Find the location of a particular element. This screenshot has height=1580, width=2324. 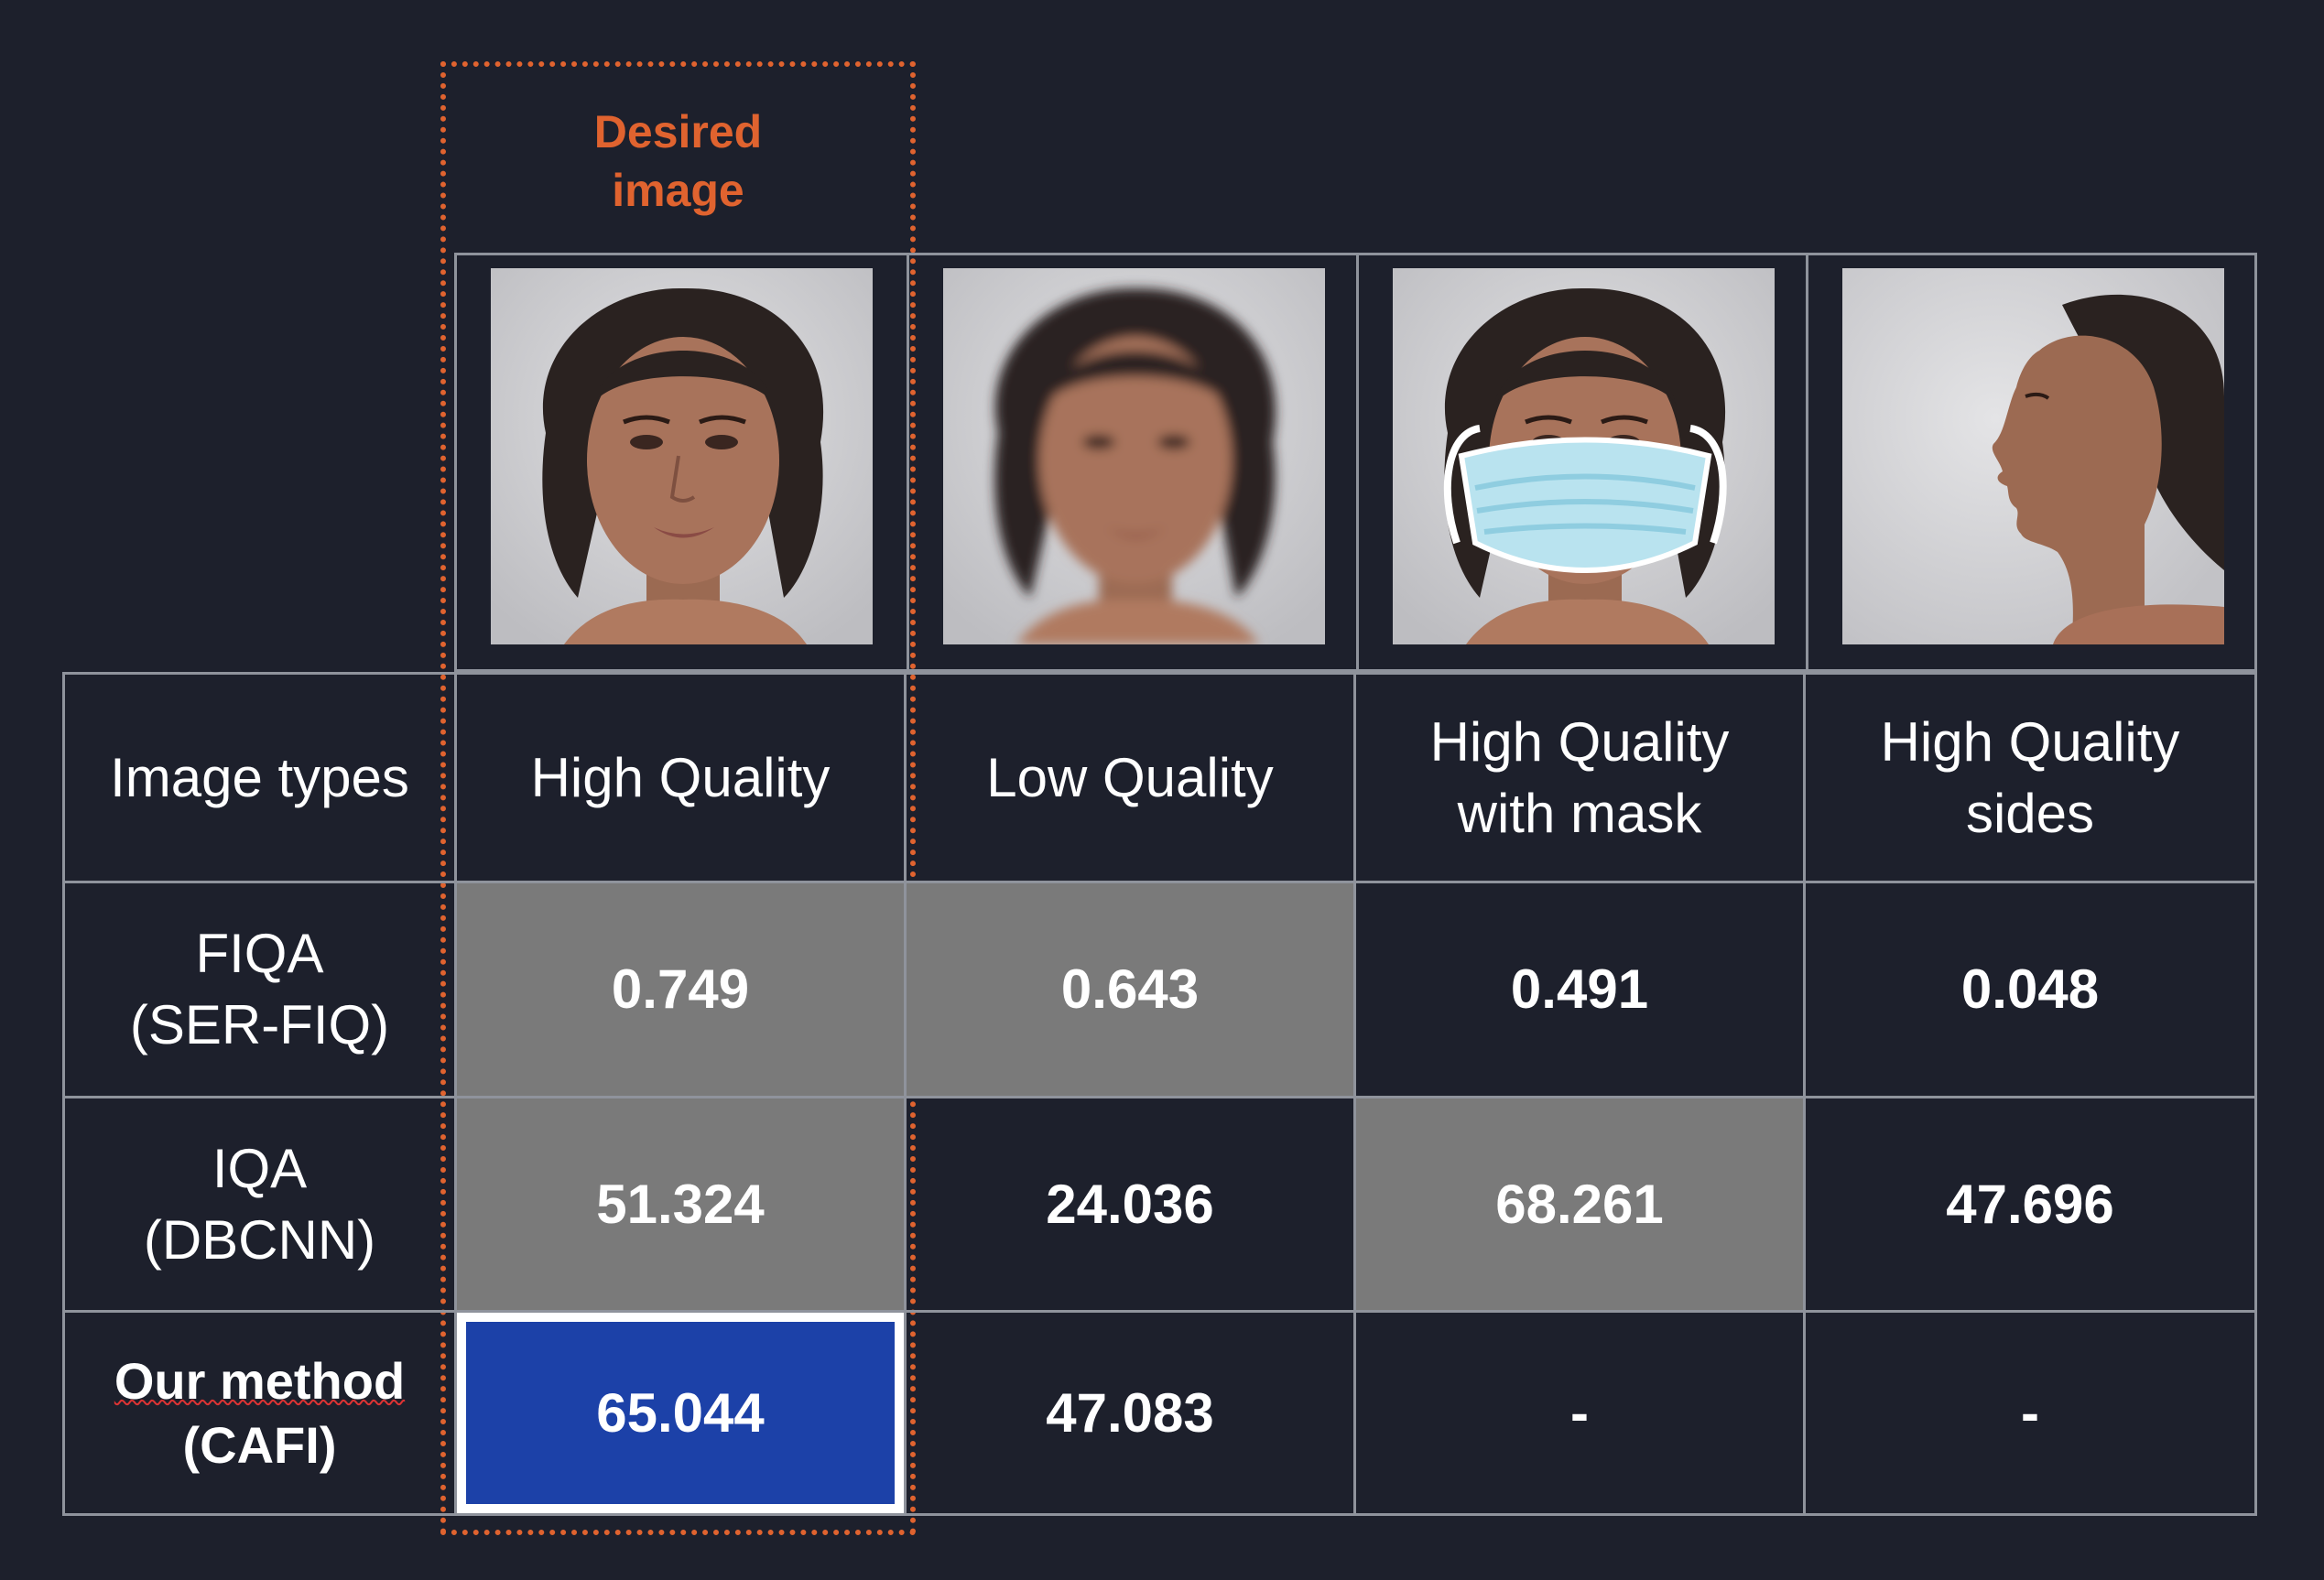

cafi-high-quality-cell: 65.044 is located at coordinates (682, 1413).